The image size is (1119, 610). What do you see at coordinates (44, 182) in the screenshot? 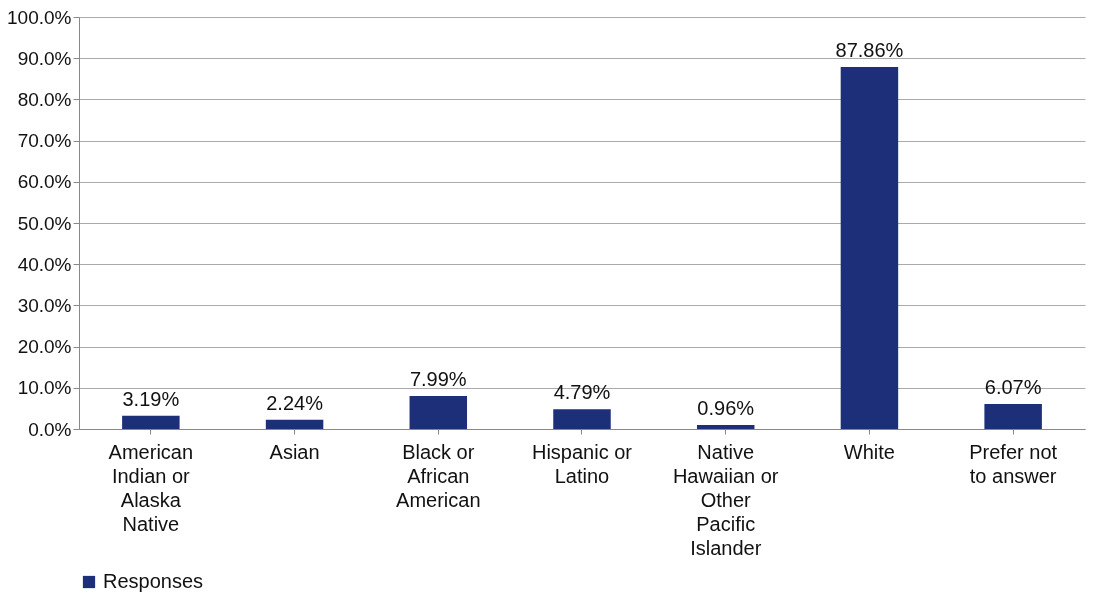
I see `y-tick-label: 60.0%` at bounding box center [44, 182].